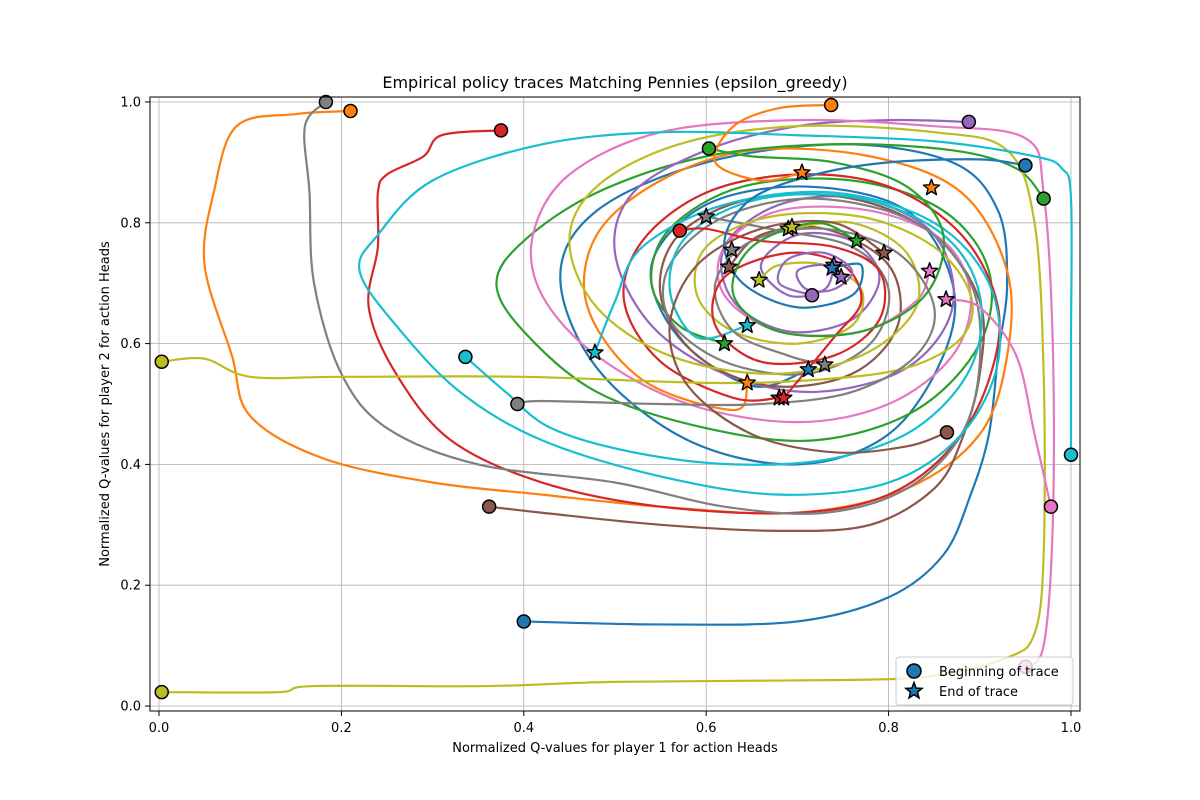 This screenshot has width=1200, height=800. What do you see at coordinates (978, 692) in the screenshot?
I see `legend-end-label: End of trace` at bounding box center [978, 692].